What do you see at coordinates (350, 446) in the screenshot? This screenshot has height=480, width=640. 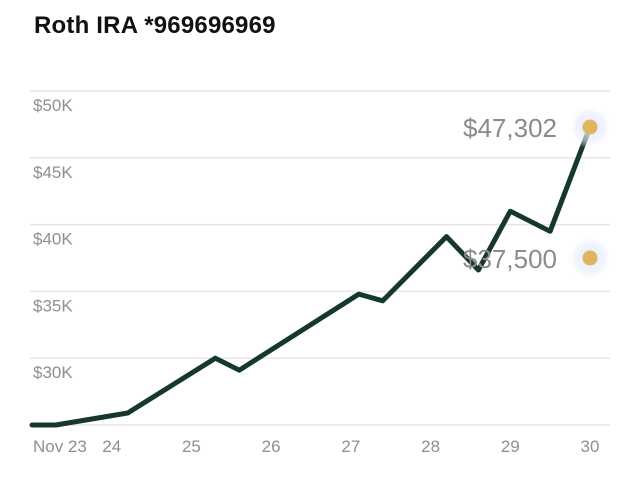 I see `x-tick-label: 27` at bounding box center [350, 446].